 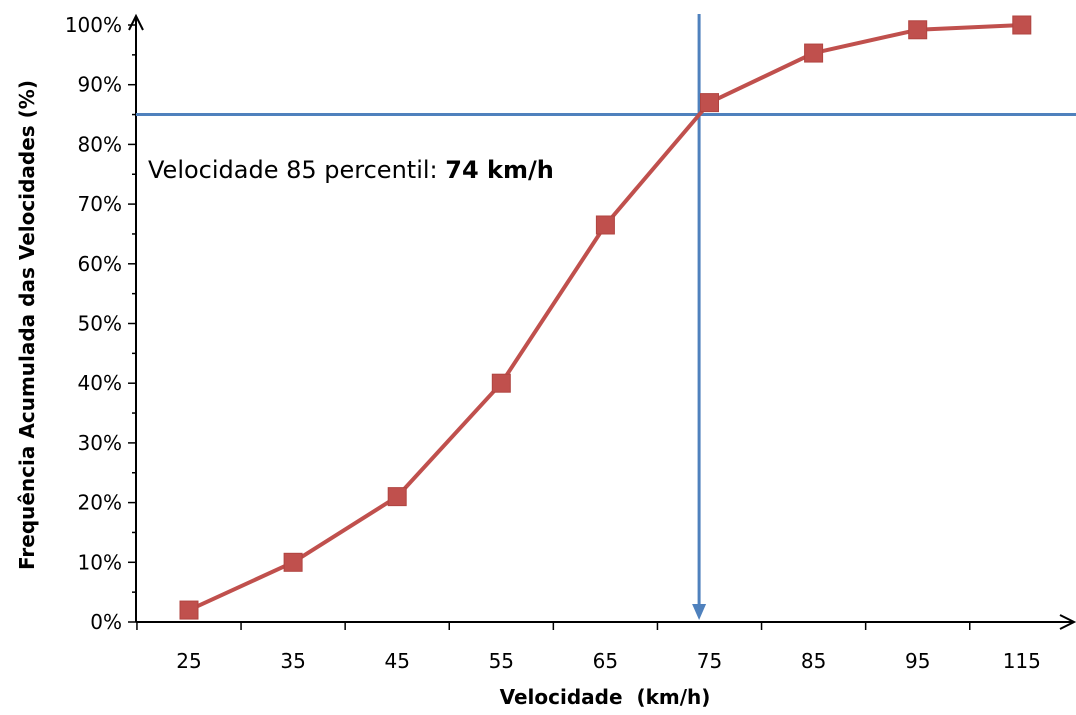 I want to click on y-tick-label: 70%, so click(x=100, y=204).